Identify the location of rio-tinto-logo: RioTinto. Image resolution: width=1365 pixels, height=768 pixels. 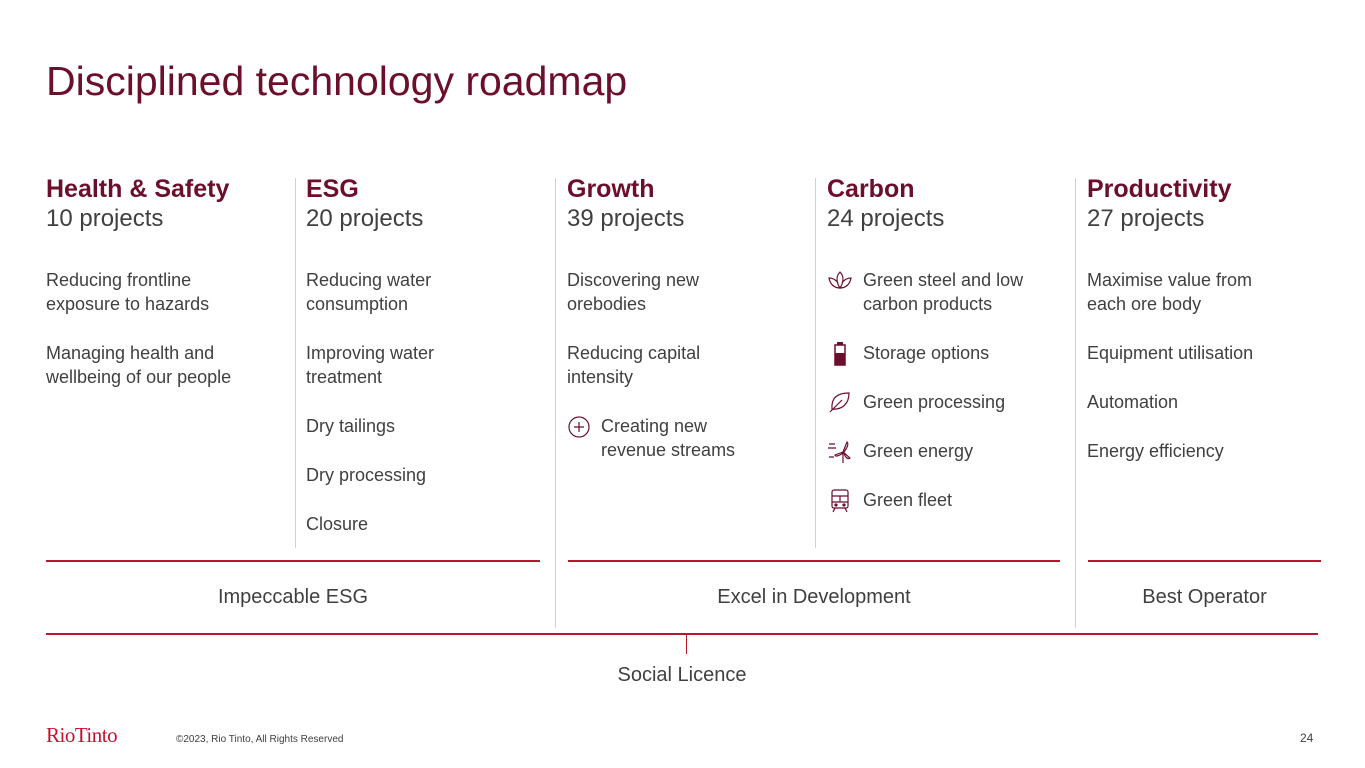
(82, 735).